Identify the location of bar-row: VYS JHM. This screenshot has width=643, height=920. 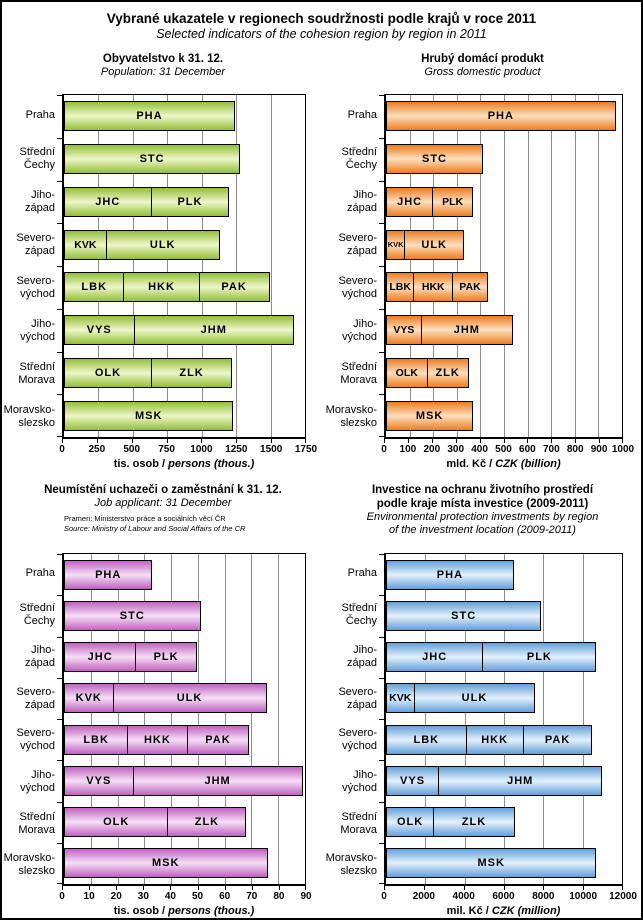
(504, 330).